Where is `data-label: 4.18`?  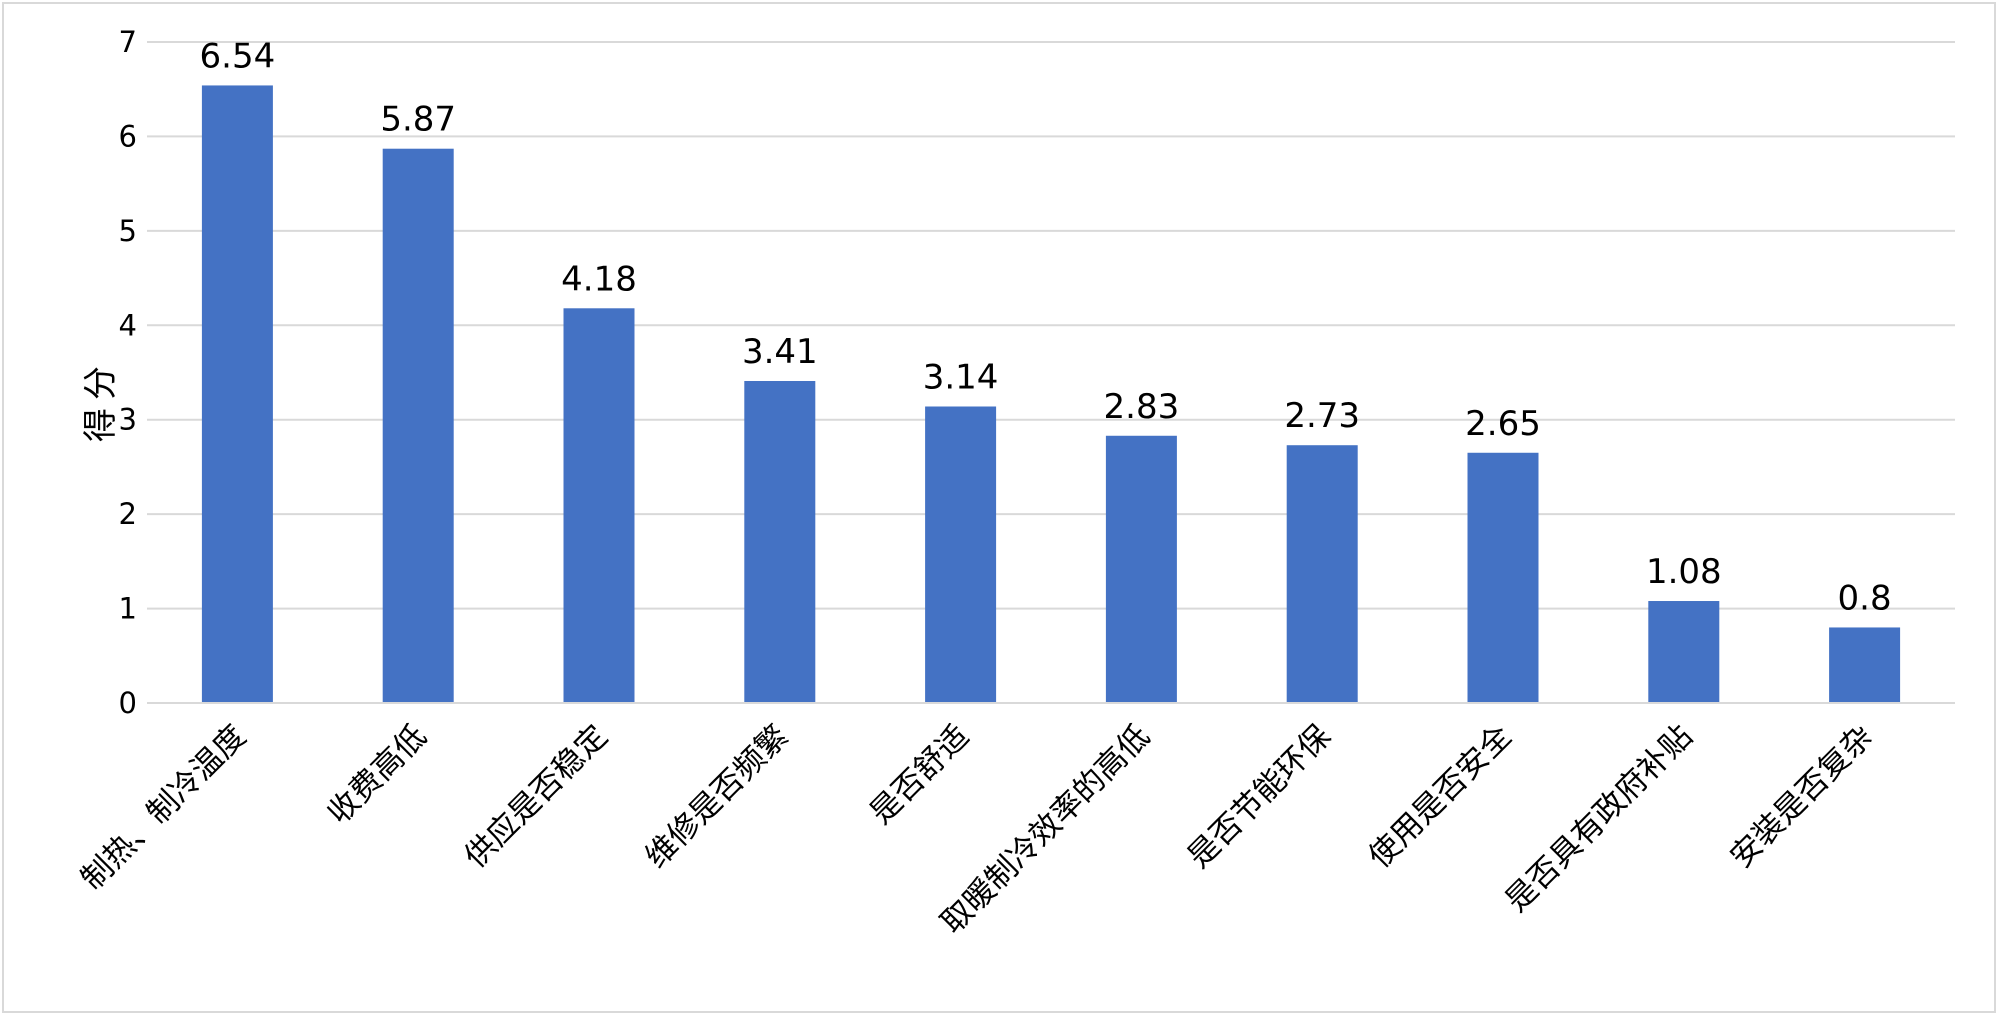 data-label: 4.18 is located at coordinates (599, 279).